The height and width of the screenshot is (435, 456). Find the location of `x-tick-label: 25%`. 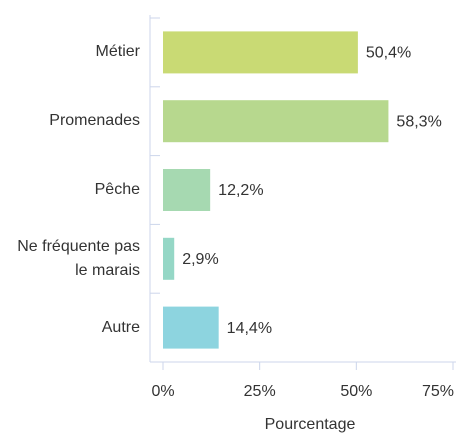

x-tick-label: 25% is located at coordinates (260, 391).